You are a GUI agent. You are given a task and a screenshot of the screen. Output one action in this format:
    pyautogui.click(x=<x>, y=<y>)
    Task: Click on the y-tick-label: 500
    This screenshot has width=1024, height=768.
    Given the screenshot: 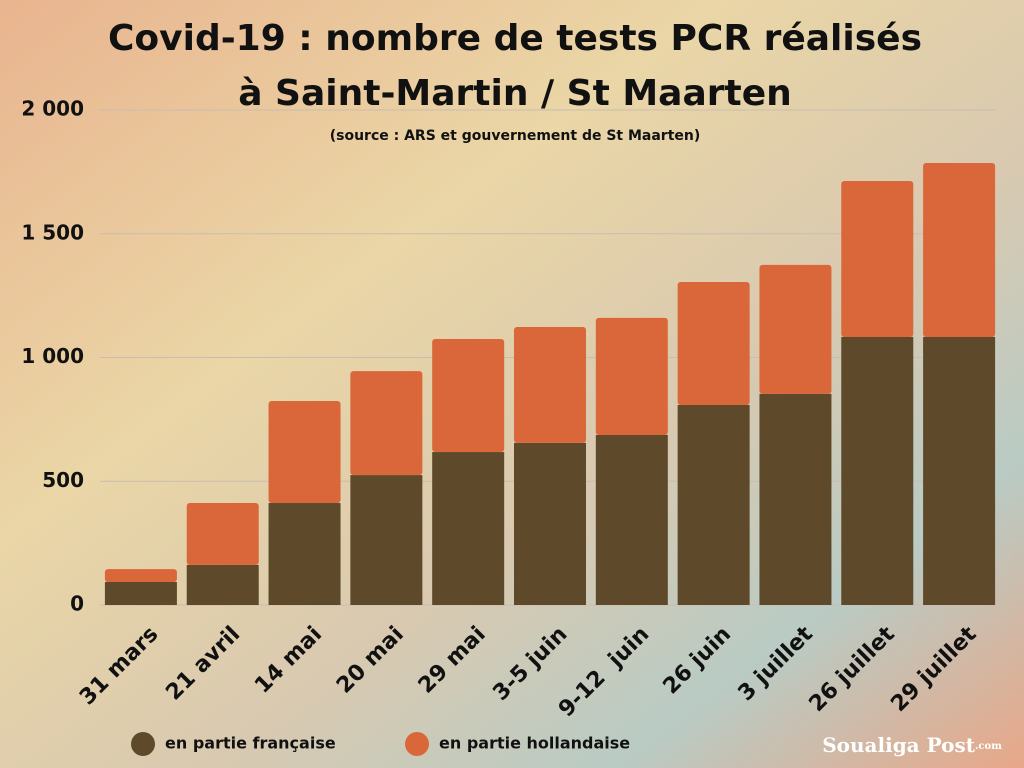 What is the action you would take?
    pyautogui.click(x=63, y=480)
    